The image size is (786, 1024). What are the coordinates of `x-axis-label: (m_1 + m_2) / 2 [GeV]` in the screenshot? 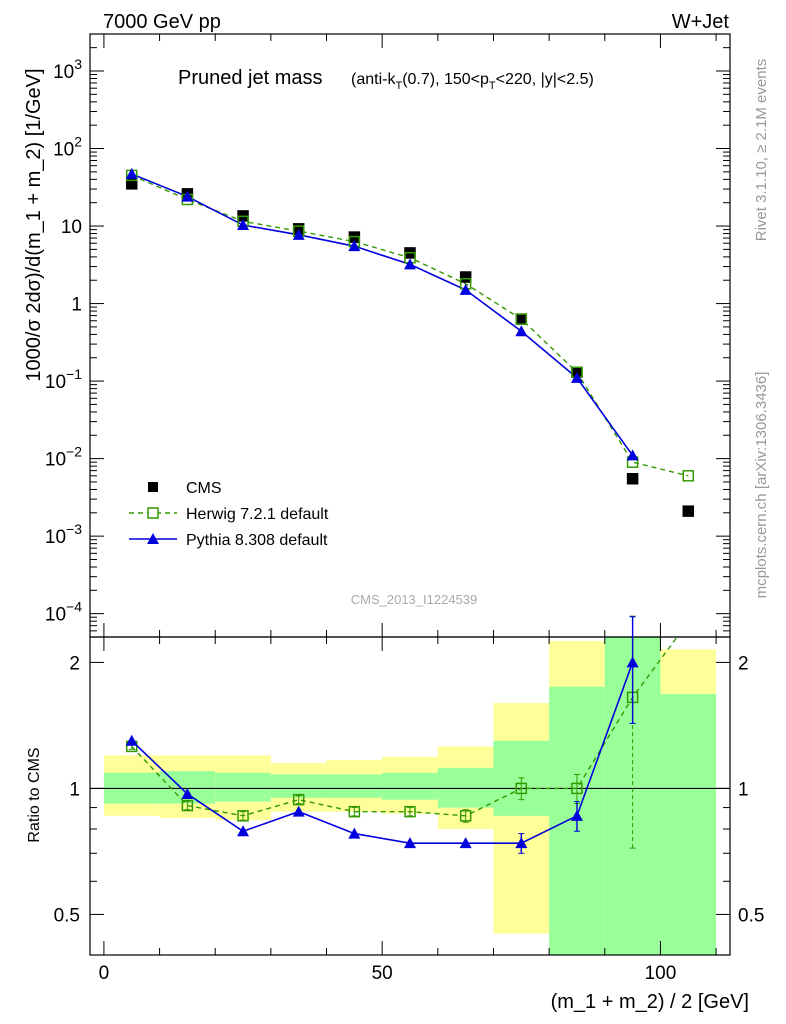 It's located at (650, 1002).